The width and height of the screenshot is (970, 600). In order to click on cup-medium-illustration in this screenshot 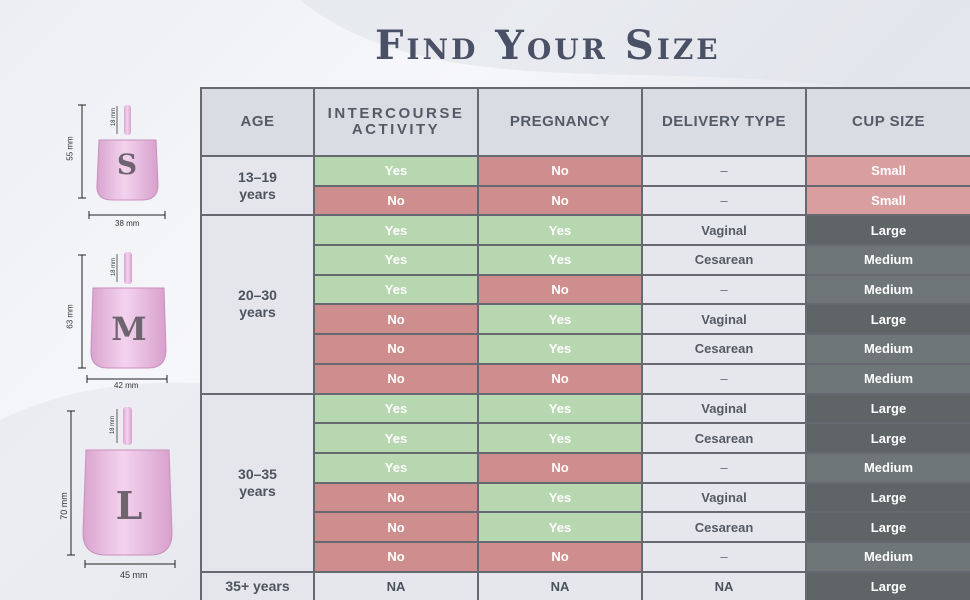, I will do `click(123, 317)`.